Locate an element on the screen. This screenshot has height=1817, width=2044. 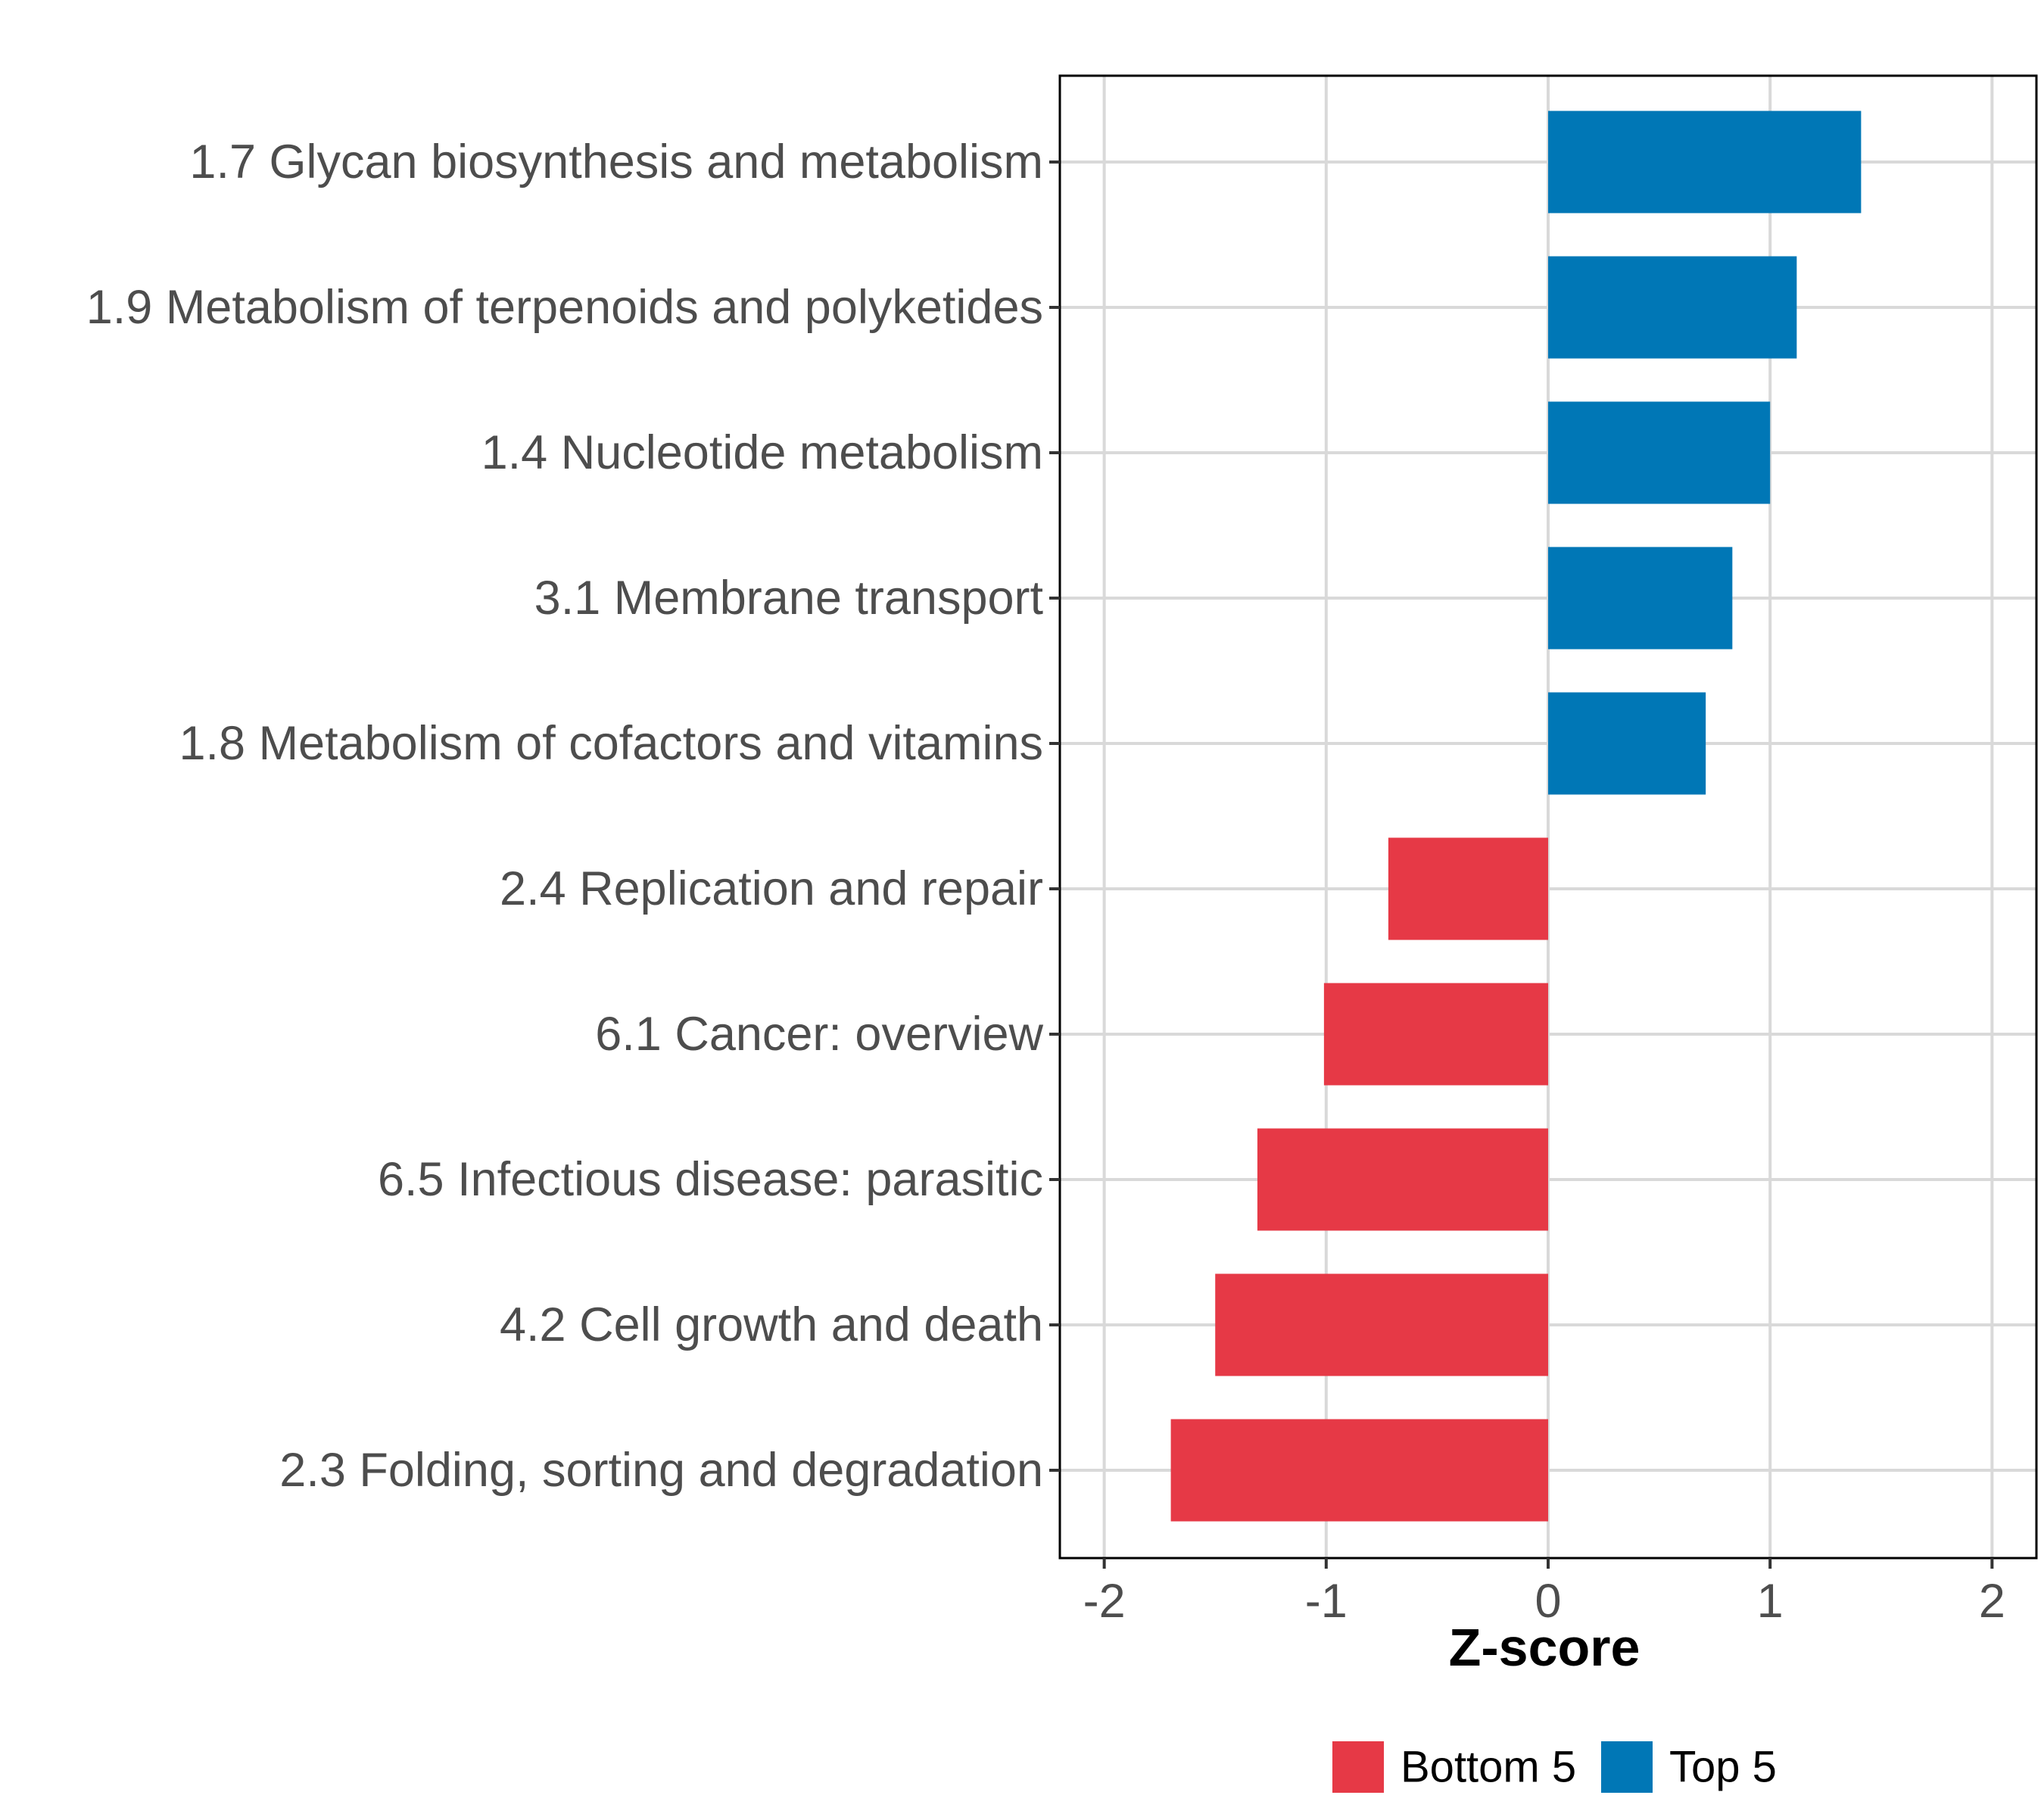
y-tick-label: 2.3 Folding, sorting and degradation is located at coordinates (661, 1470).